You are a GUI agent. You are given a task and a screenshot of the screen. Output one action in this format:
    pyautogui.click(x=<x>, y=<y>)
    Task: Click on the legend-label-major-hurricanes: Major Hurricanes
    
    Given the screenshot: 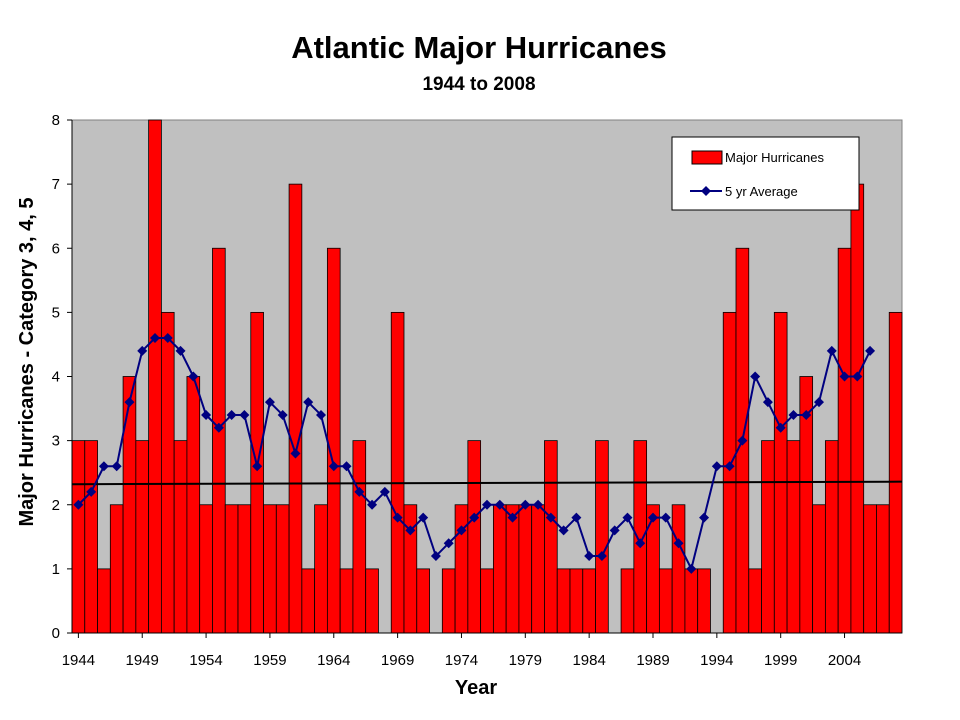 What is the action you would take?
    pyautogui.click(x=774, y=157)
    